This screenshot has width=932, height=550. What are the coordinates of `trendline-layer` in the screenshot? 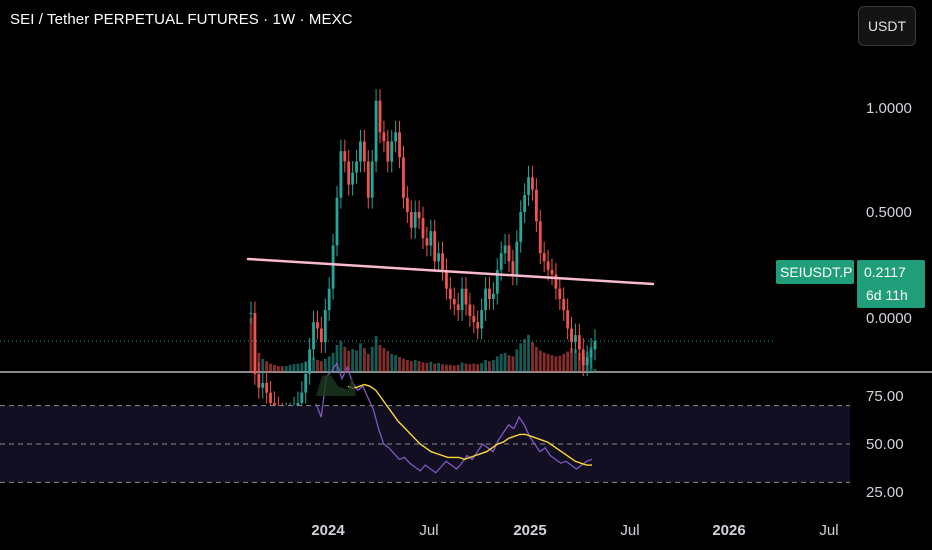 It's located at (450, 271).